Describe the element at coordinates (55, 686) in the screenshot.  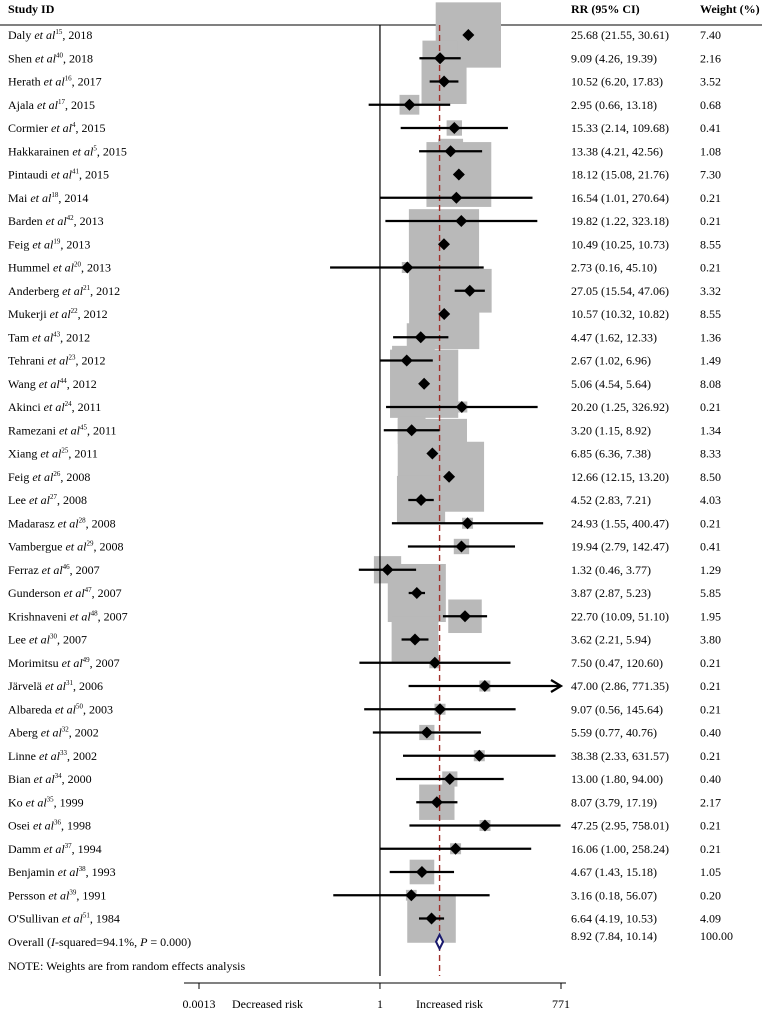
I see `study-label: Järvelä et al31, 2006` at that location.